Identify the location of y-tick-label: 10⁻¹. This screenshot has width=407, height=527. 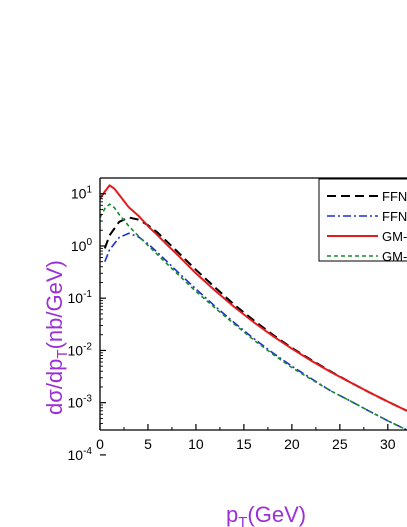
(80, 297).